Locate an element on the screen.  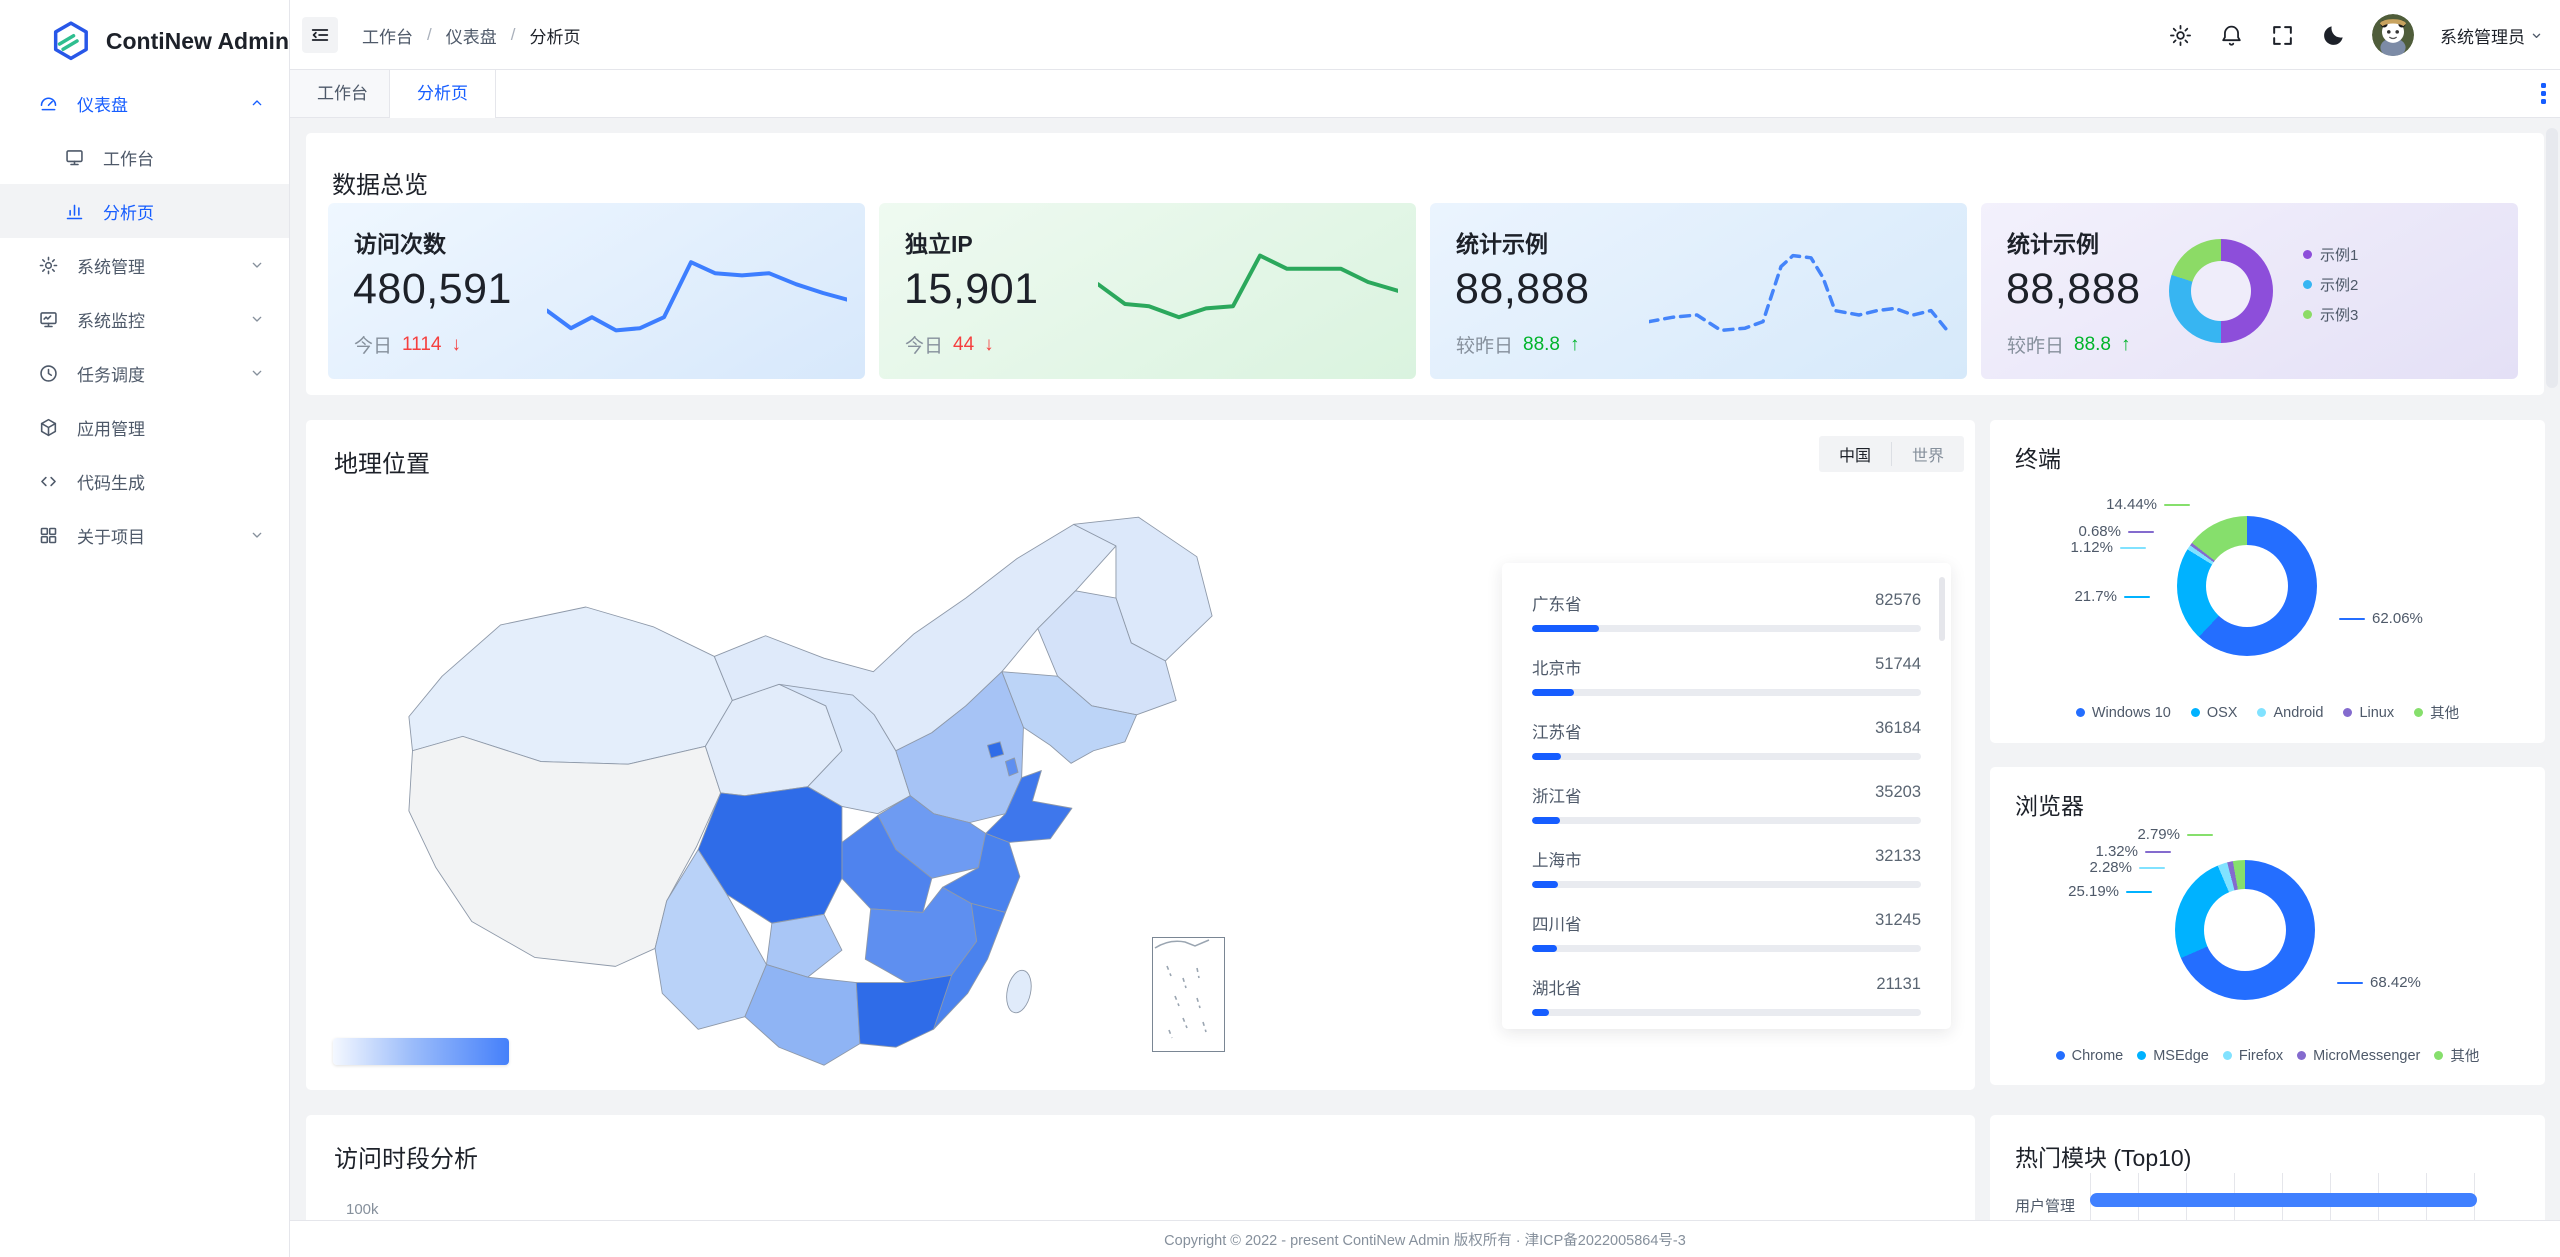
sidebar-collapse-button is located at coordinates (320, 35).